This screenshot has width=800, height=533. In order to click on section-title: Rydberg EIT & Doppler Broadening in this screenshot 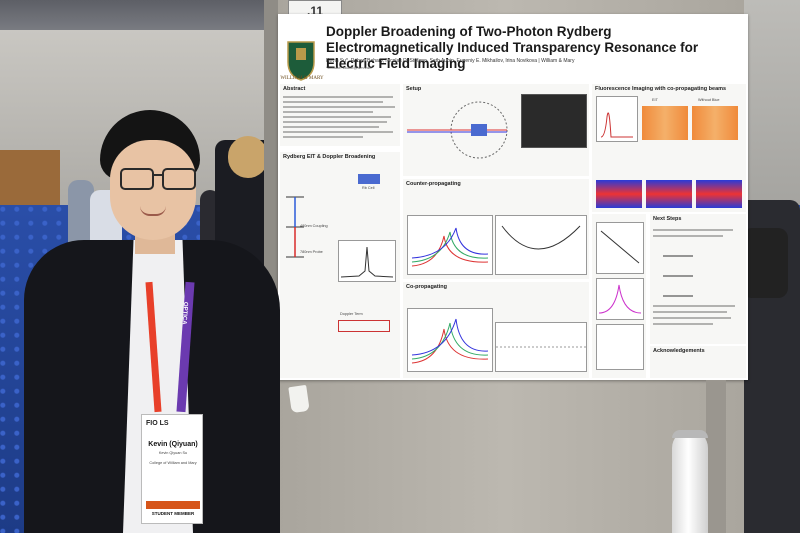, I will do `click(329, 157)`.